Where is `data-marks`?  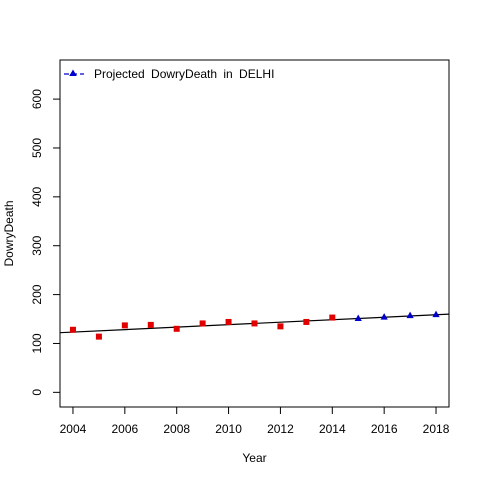
data-marks is located at coordinates (254, 325).